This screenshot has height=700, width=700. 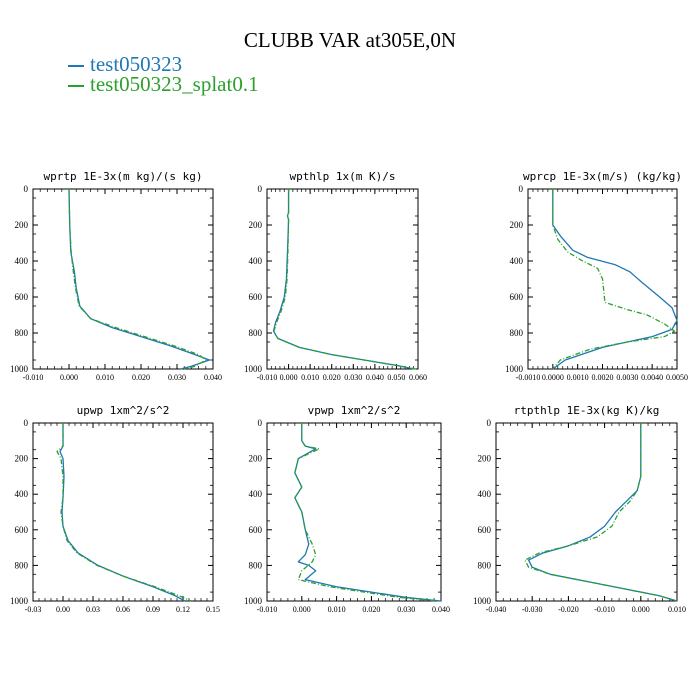 I want to click on legend-item-test050323: test050323, so click(x=125, y=64).